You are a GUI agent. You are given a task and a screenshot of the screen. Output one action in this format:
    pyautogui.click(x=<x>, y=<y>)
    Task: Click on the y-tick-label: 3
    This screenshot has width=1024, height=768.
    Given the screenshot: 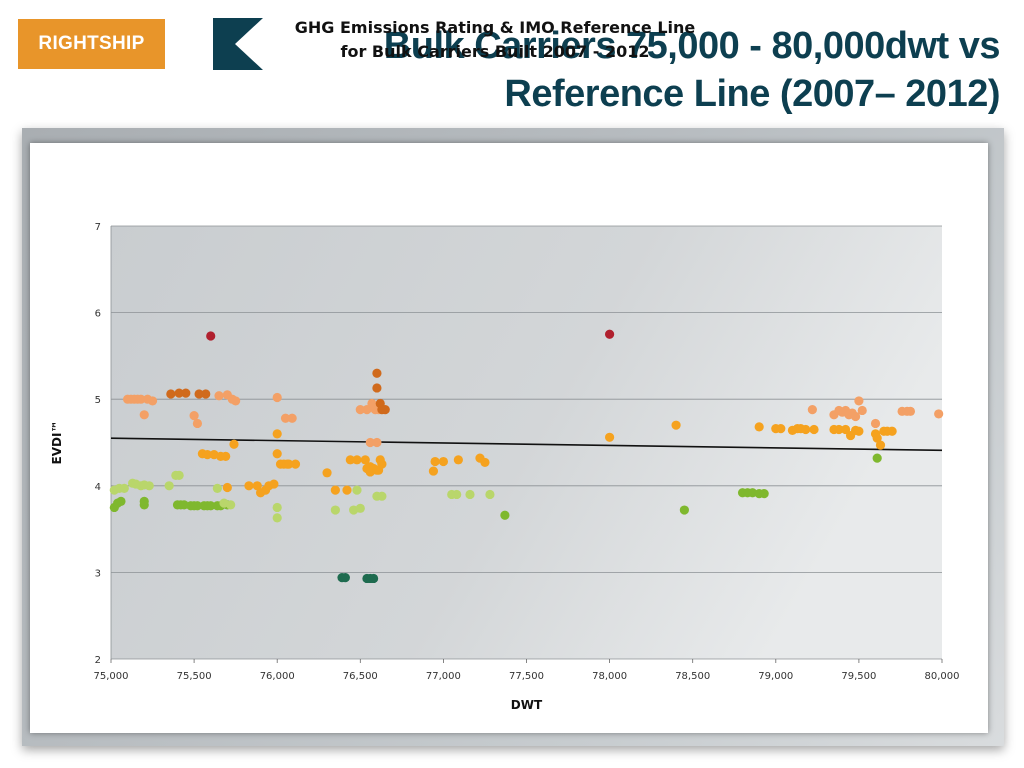 What is the action you would take?
    pyautogui.click(x=98, y=573)
    